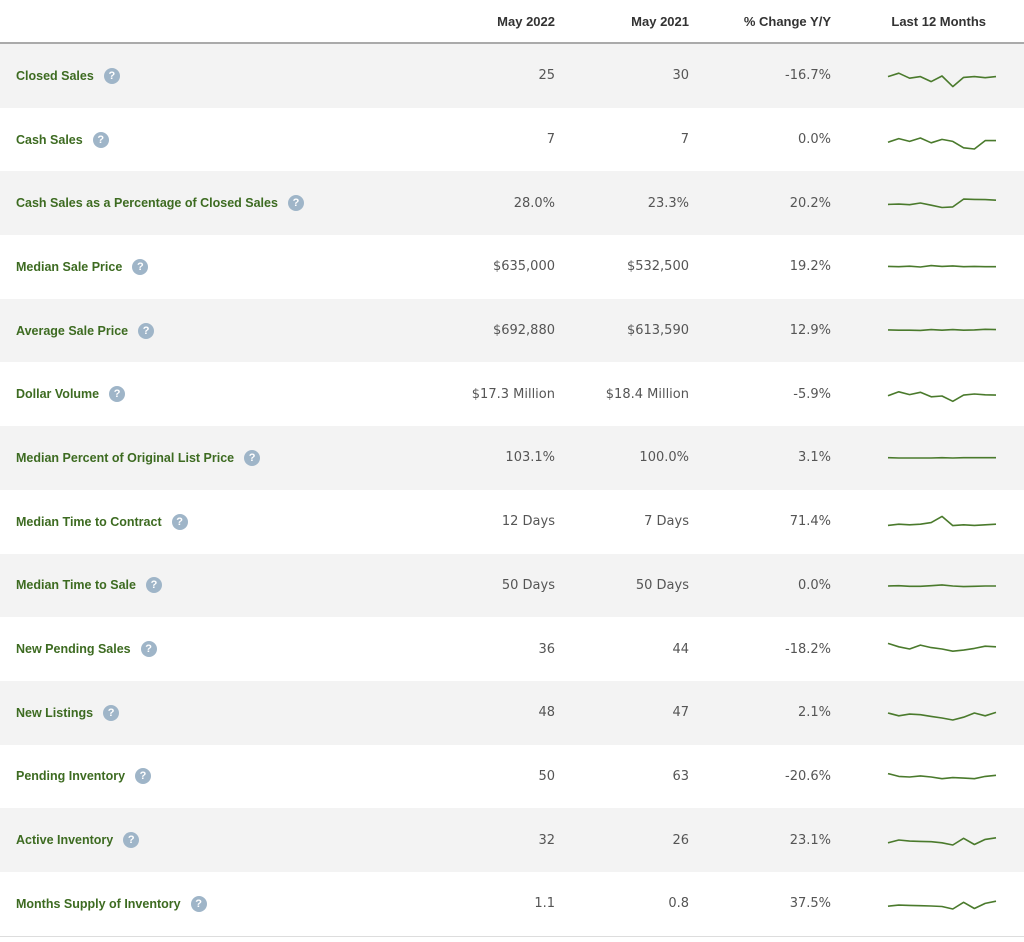  I want to click on value-may-2022: 32, so click(546, 840).